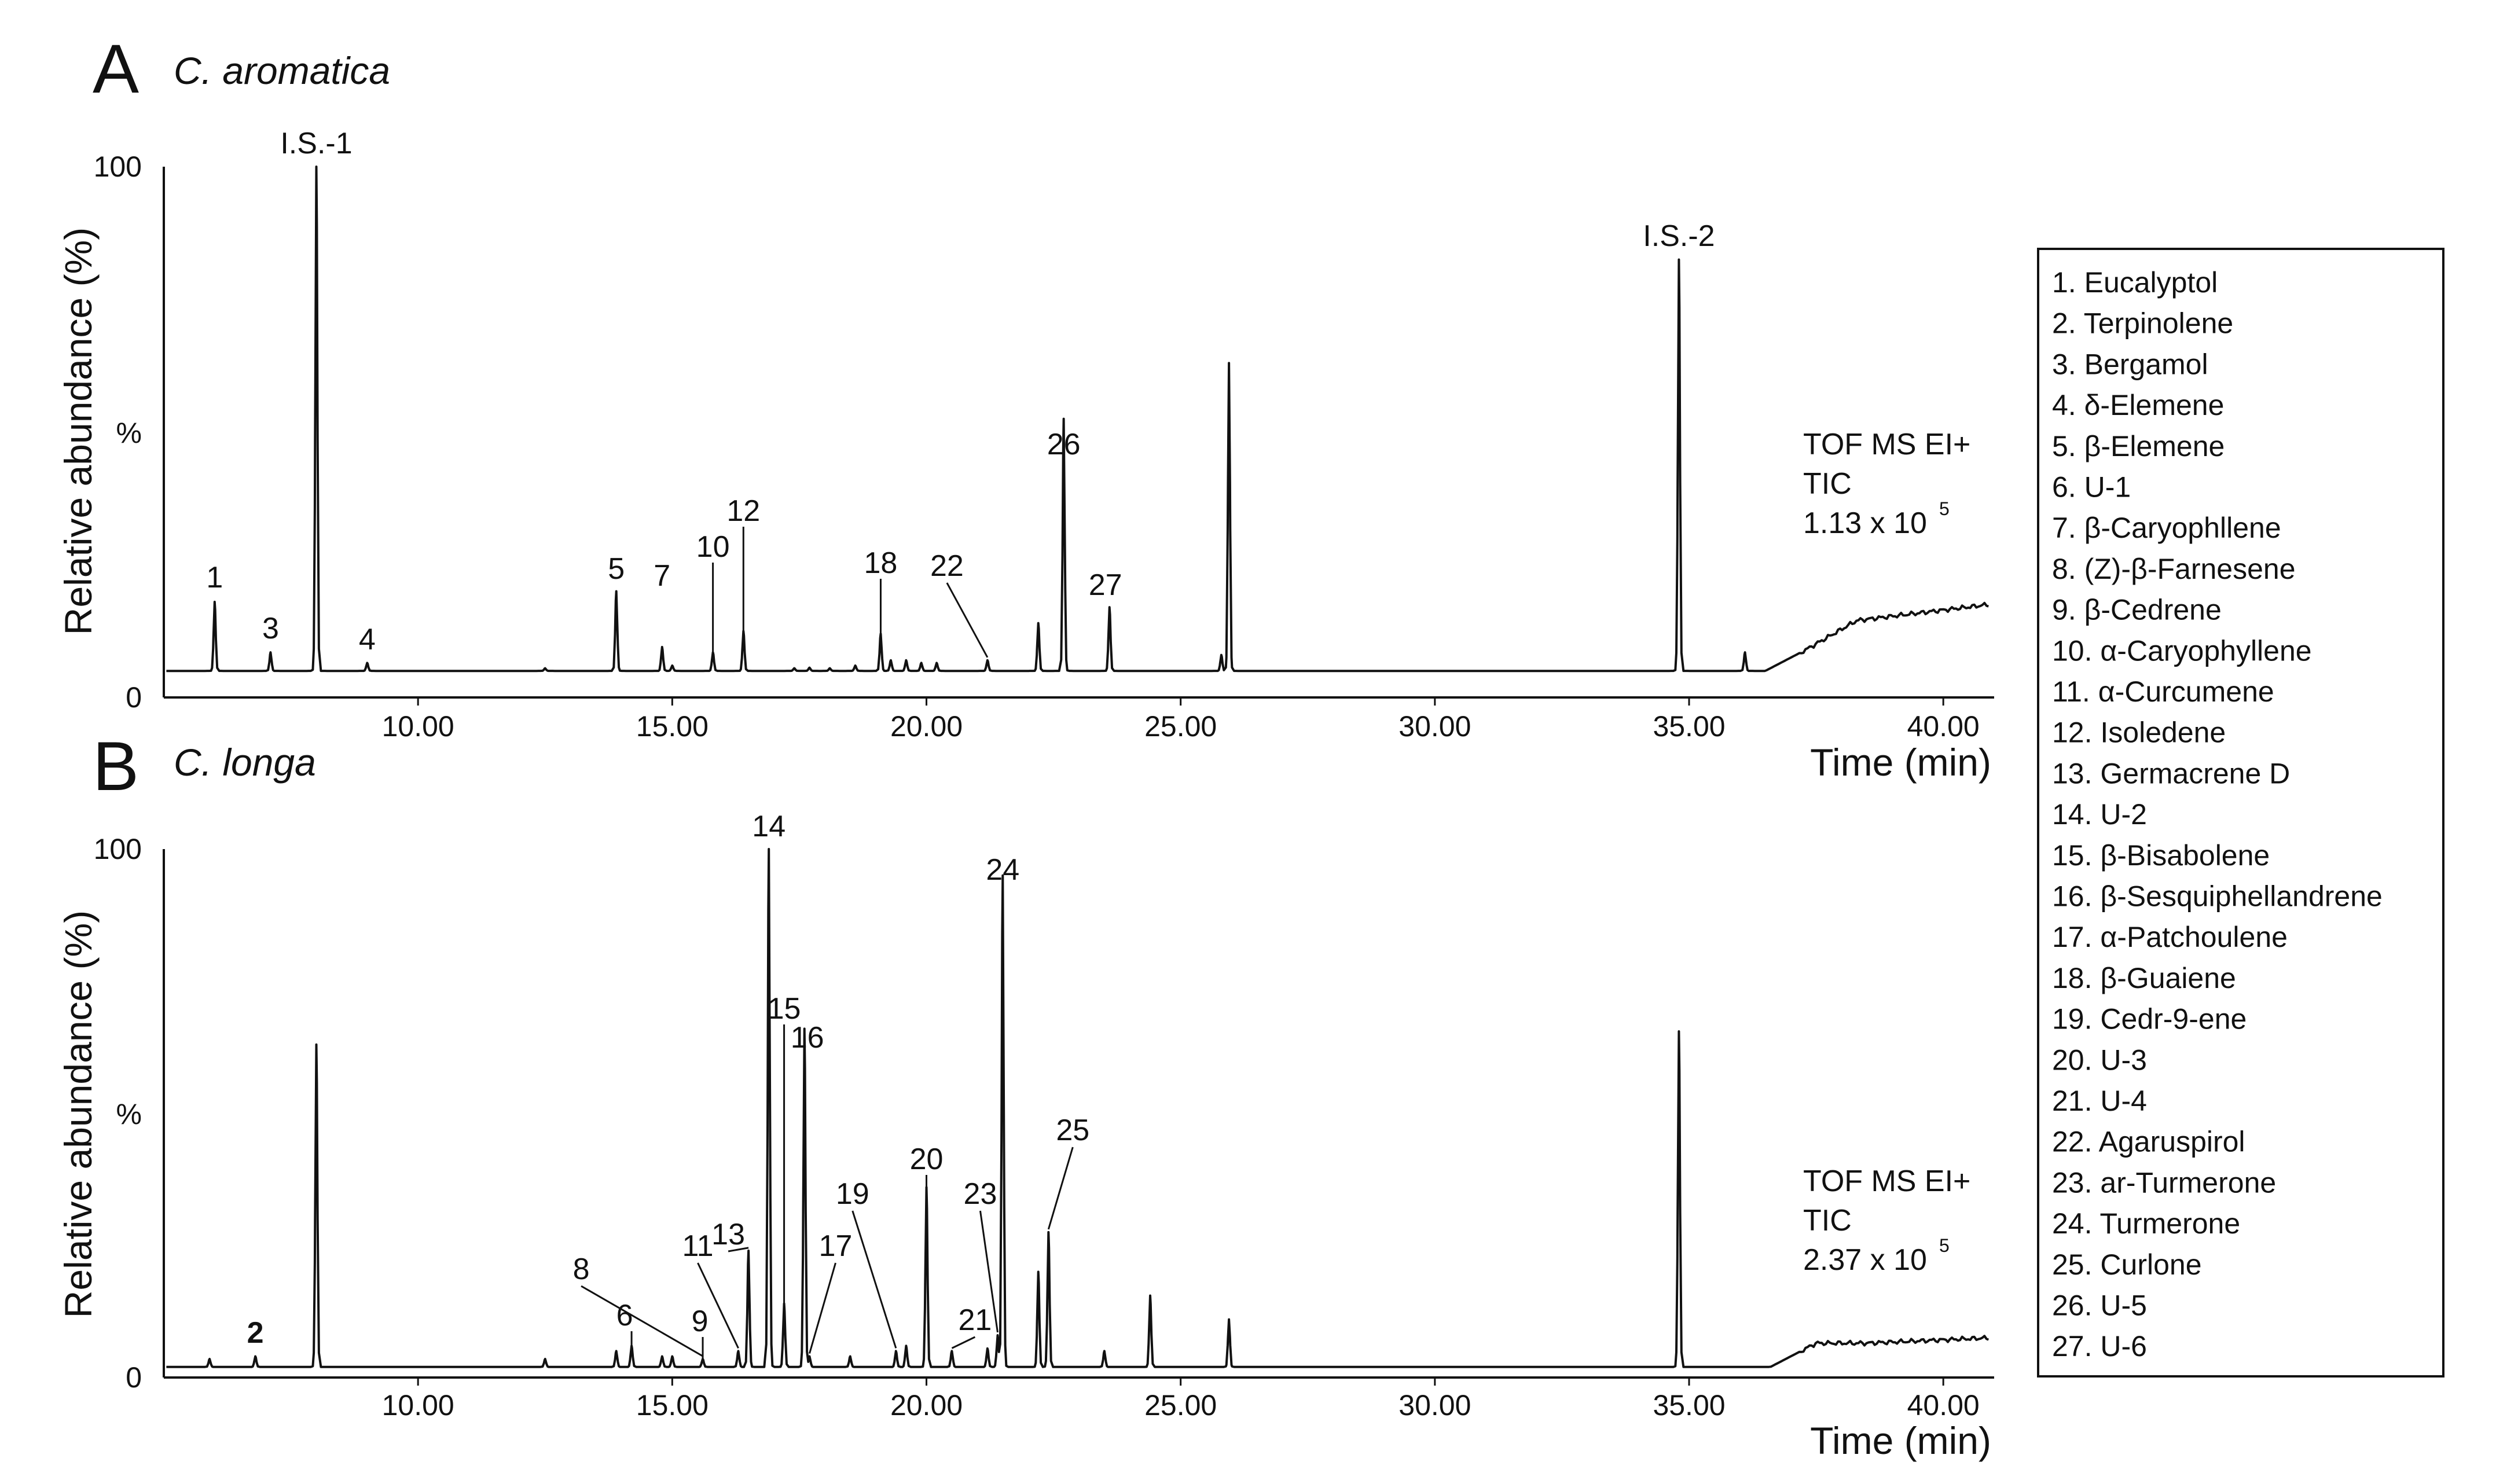 This screenshot has height=1484, width=2507. I want to click on peak-label: I.S.-2, so click(1679, 236).